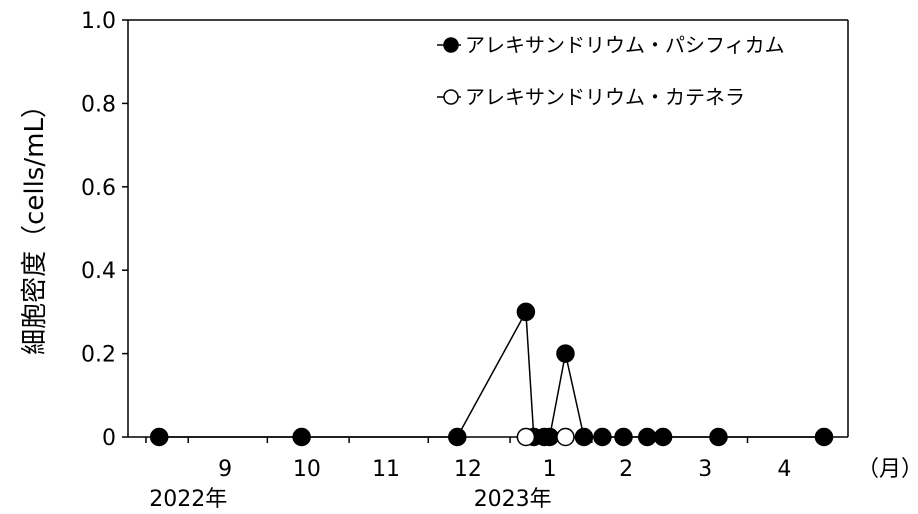 The image size is (918, 514). Describe the element at coordinates (386, 469) in the screenshot. I see `x-tick-label: 11` at that location.